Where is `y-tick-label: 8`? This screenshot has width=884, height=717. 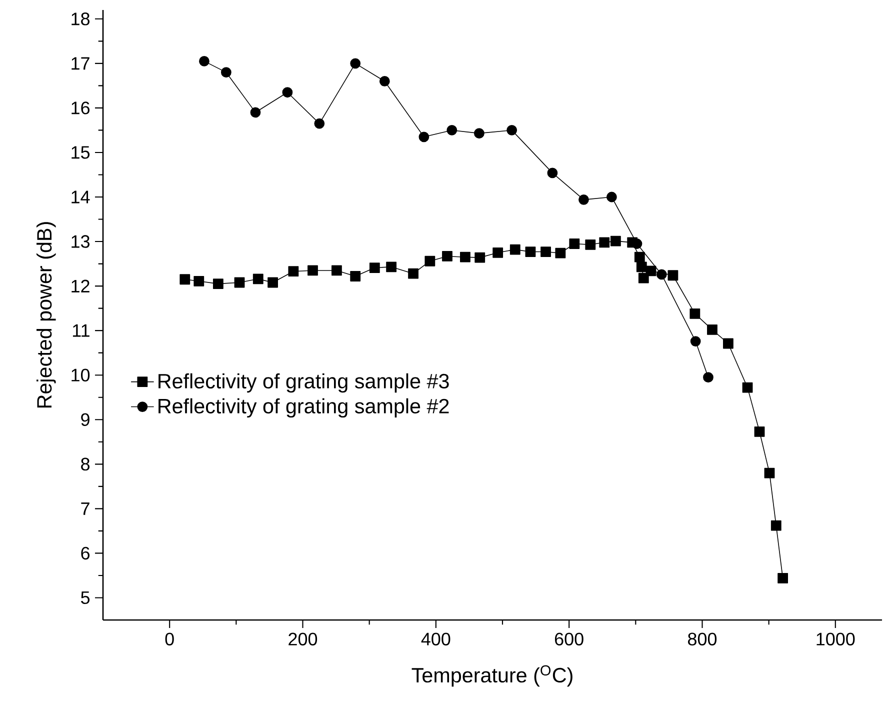
y-tick-label: 8 is located at coordinates (85, 464).